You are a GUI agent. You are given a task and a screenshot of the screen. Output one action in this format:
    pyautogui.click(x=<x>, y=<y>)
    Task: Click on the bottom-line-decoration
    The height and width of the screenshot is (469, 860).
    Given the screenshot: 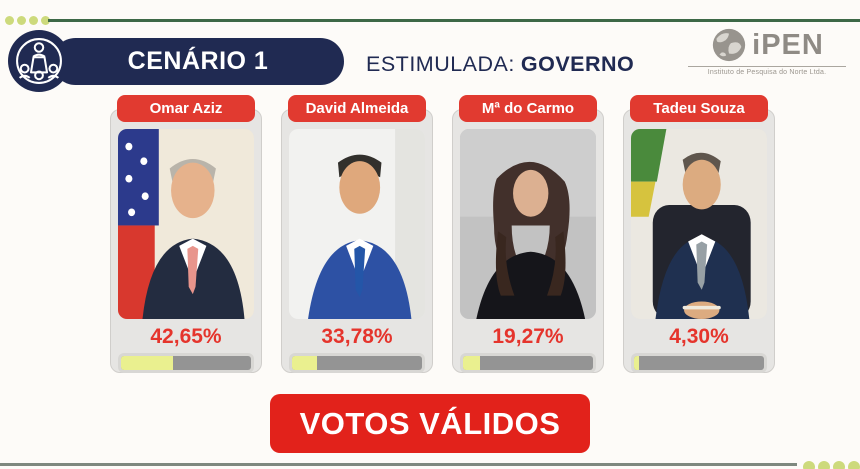 What is the action you would take?
    pyautogui.click(x=398, y=464)
    